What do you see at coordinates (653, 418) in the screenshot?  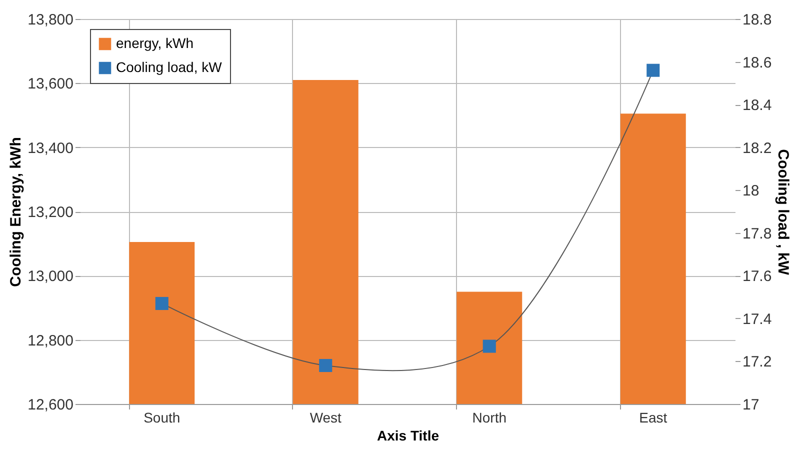 I see `x-tick-label: East` at bounding box center [653, 418].